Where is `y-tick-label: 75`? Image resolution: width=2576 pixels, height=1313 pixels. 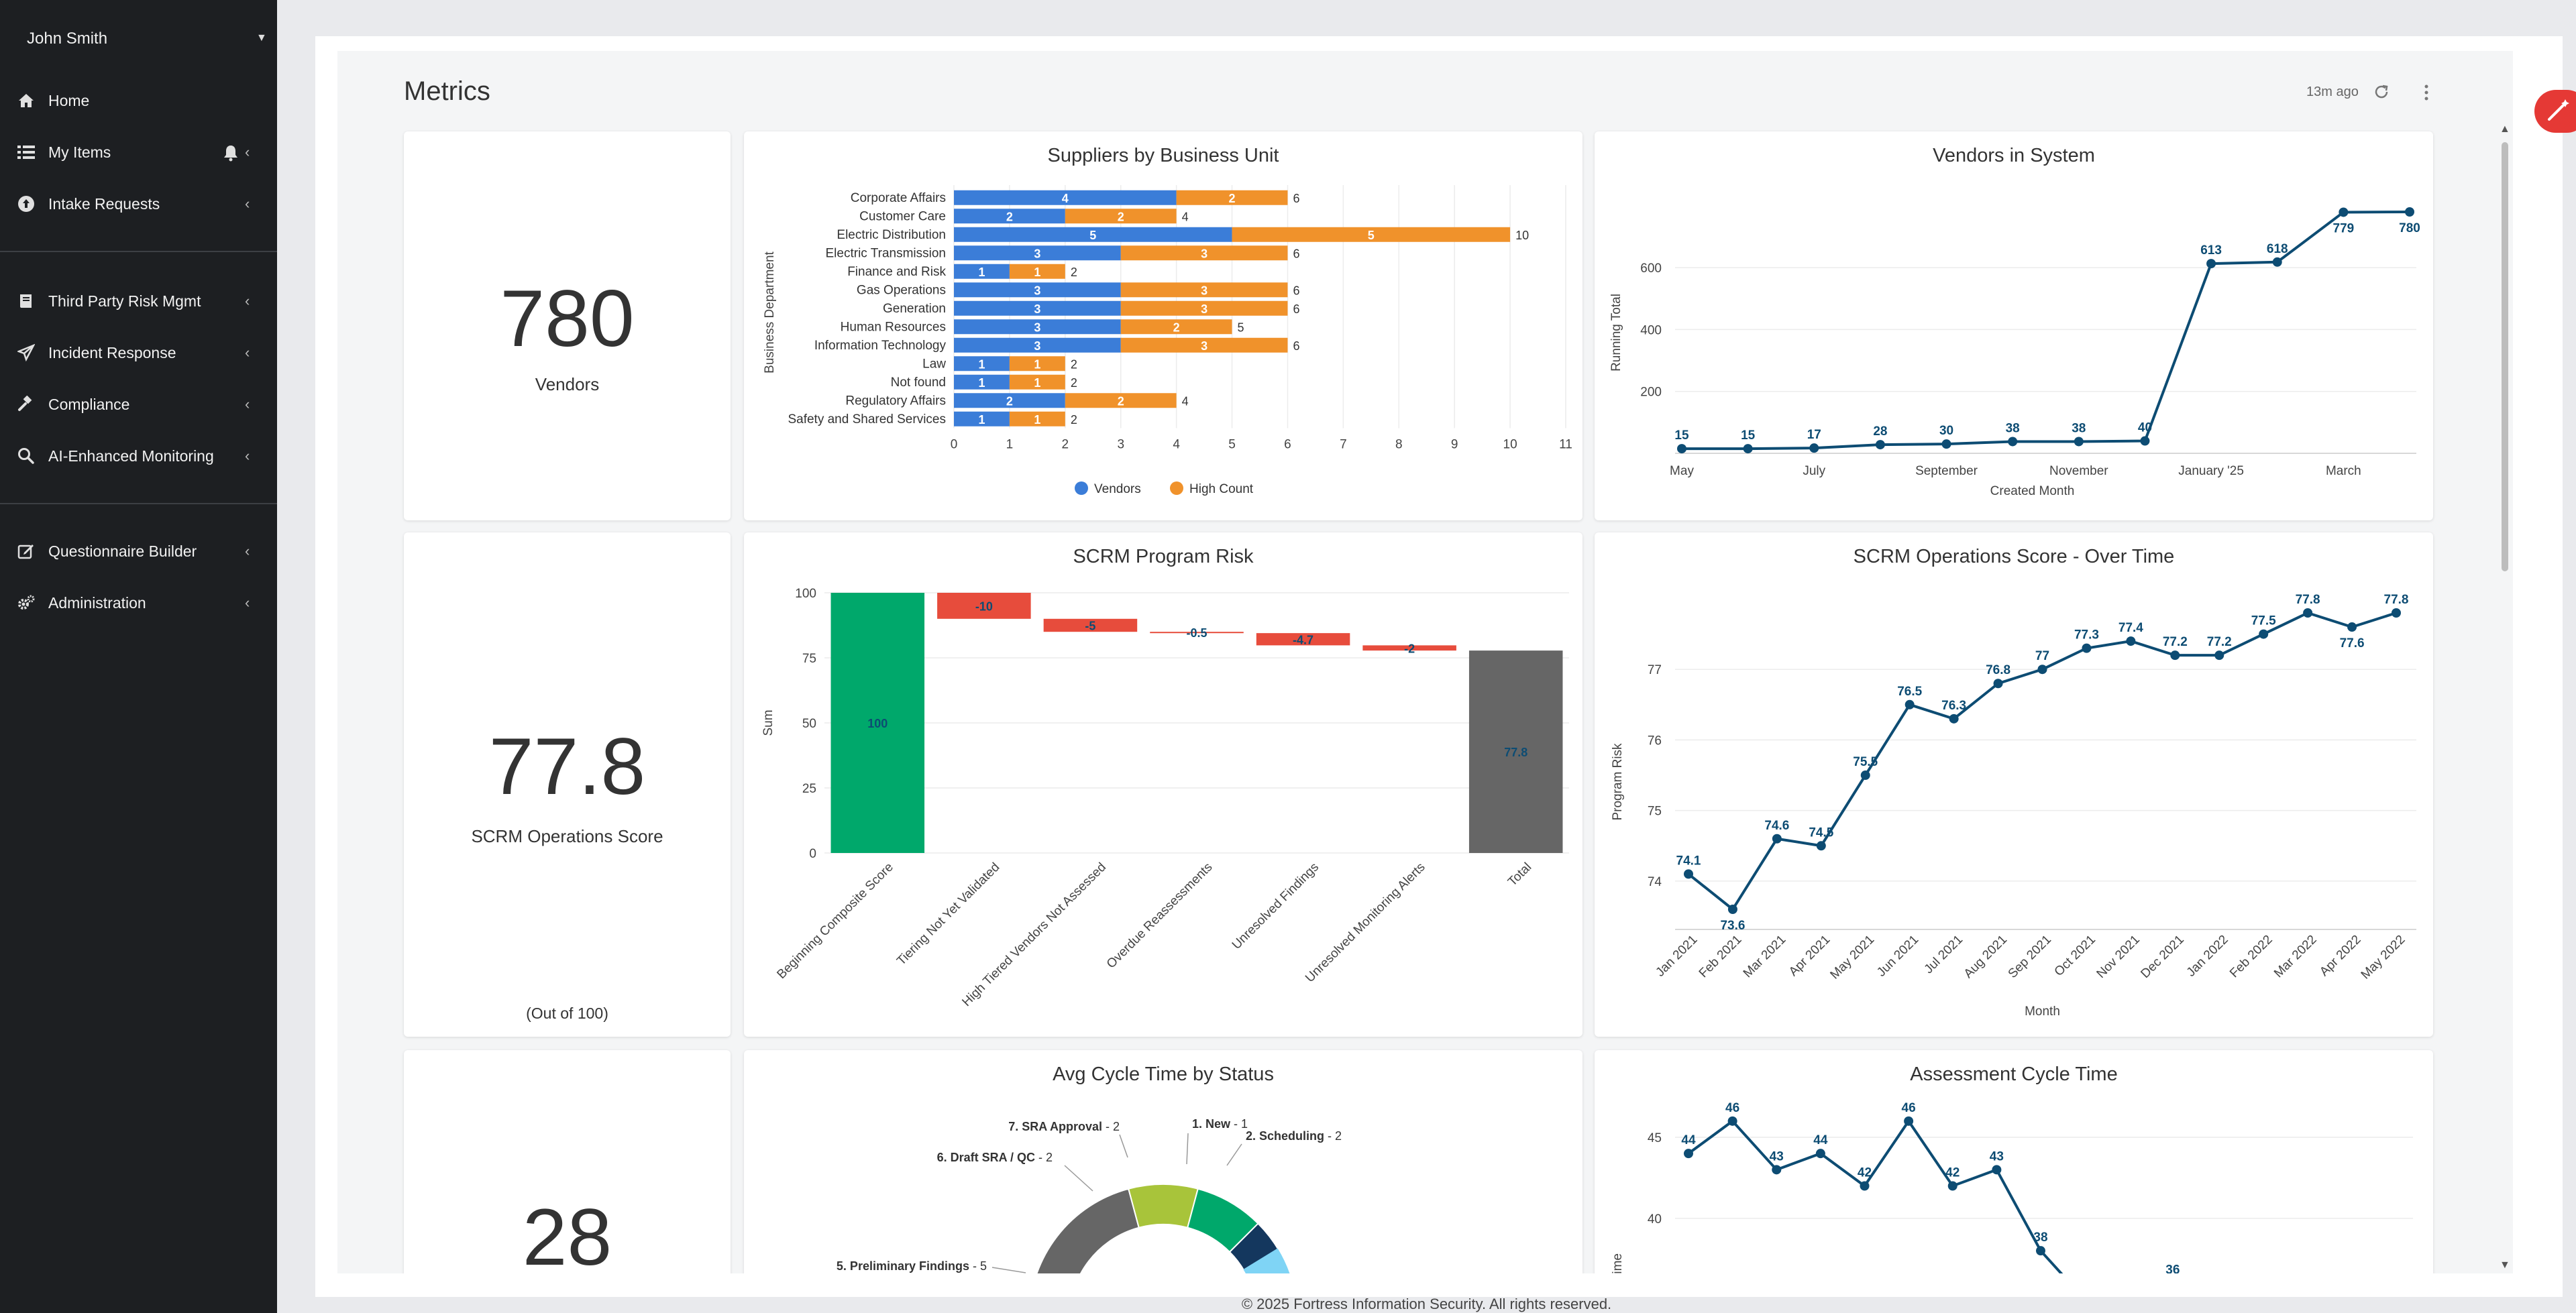
y-tick-label: 75 is located at coordinates (809, 659).